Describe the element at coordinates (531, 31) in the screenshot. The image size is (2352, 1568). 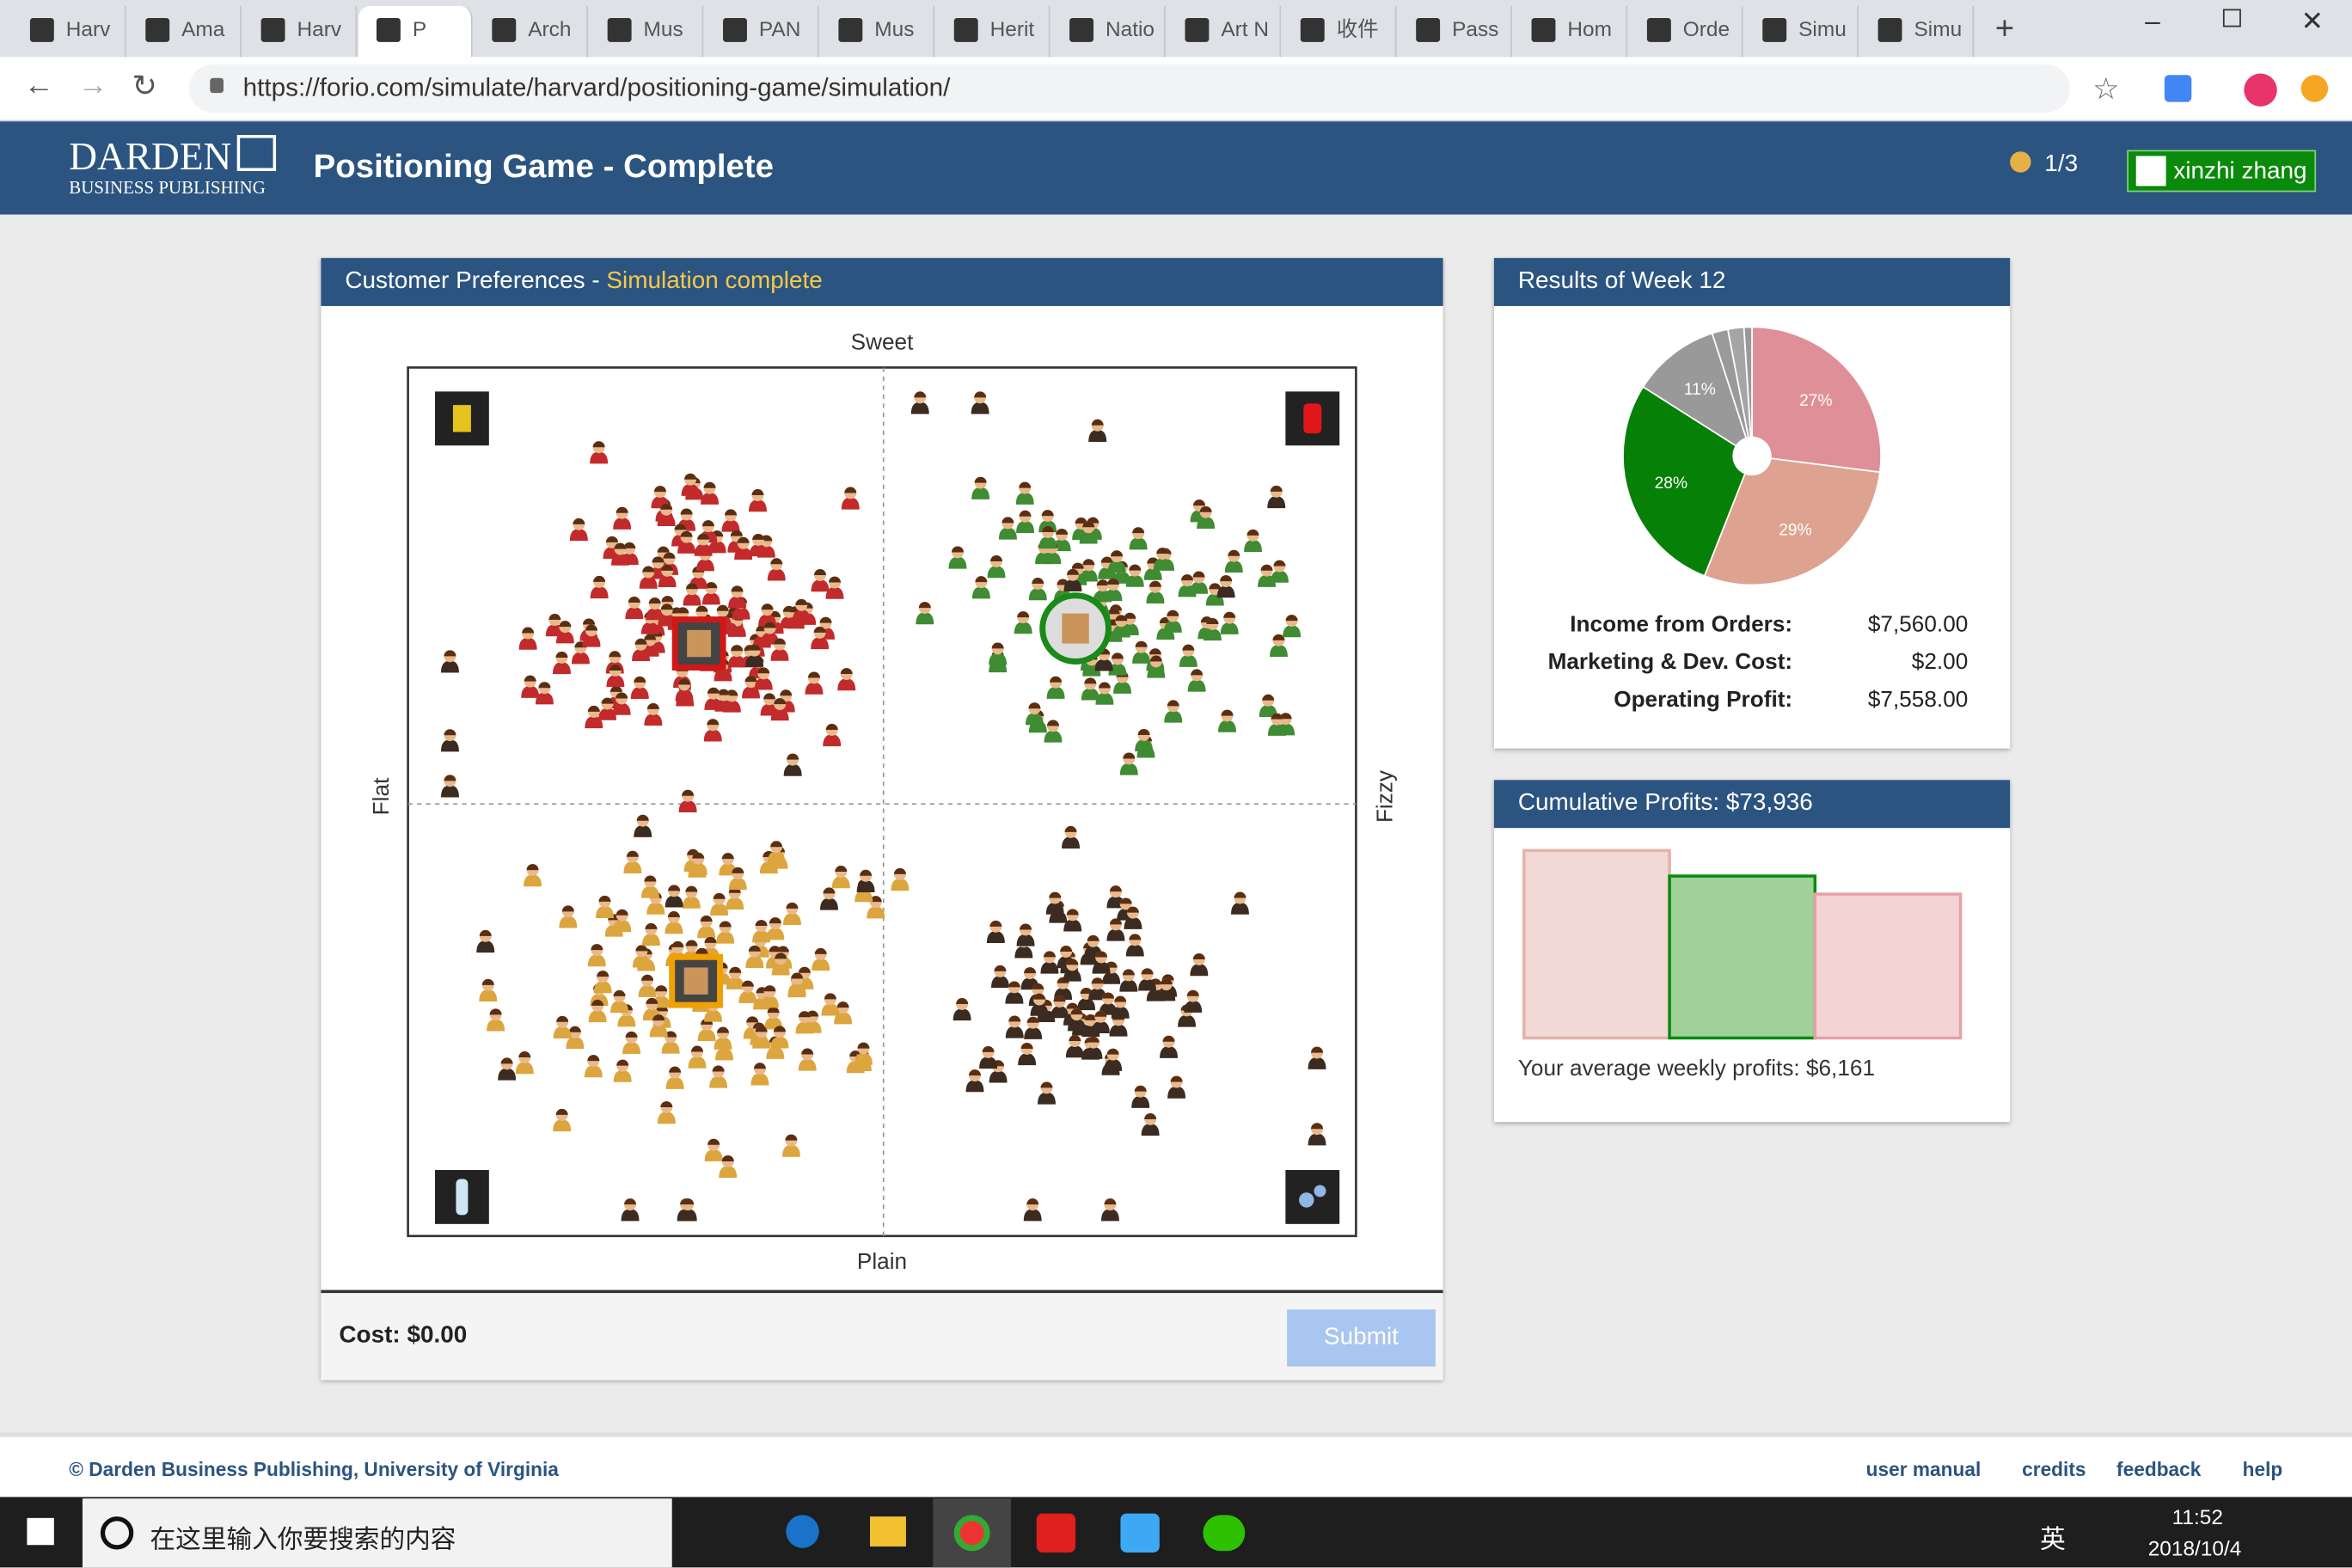
I see `tab: Arch` at that location.